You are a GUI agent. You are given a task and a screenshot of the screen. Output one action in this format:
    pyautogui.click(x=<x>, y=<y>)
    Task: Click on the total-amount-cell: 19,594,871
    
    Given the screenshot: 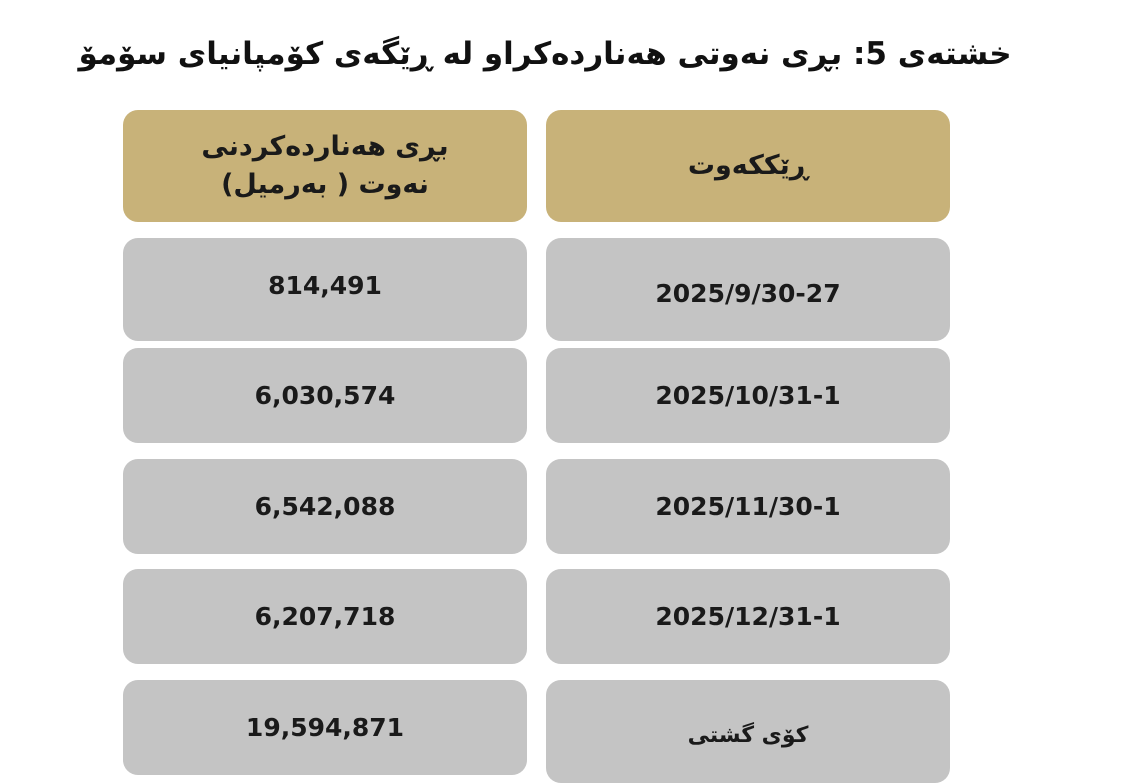 What is the action you would take?
    pyautogui.click(x=325, y=727)
    